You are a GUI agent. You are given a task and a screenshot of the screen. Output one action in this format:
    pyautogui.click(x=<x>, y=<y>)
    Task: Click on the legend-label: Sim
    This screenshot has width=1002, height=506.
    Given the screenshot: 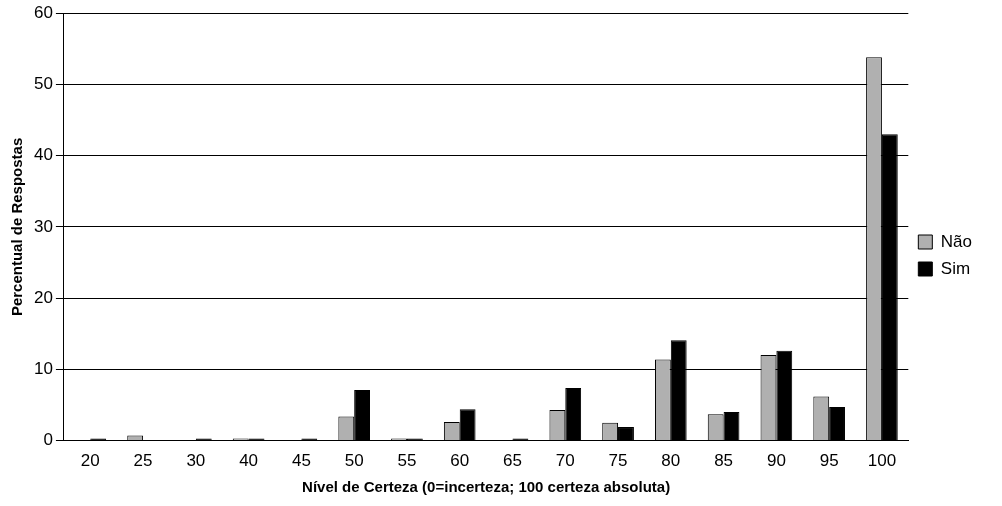 What is the action you would take?
    pyautogui.click(x=955, y=268)
    